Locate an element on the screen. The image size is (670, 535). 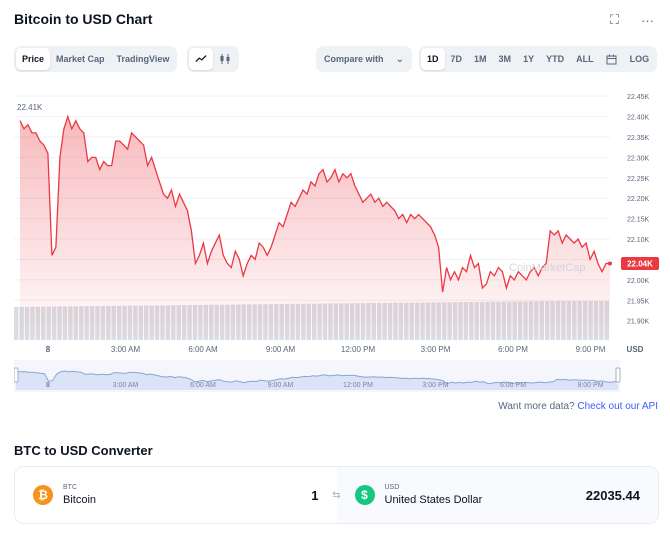
x-tick-label: 12:00 PM is located at coordinates (358, 349).